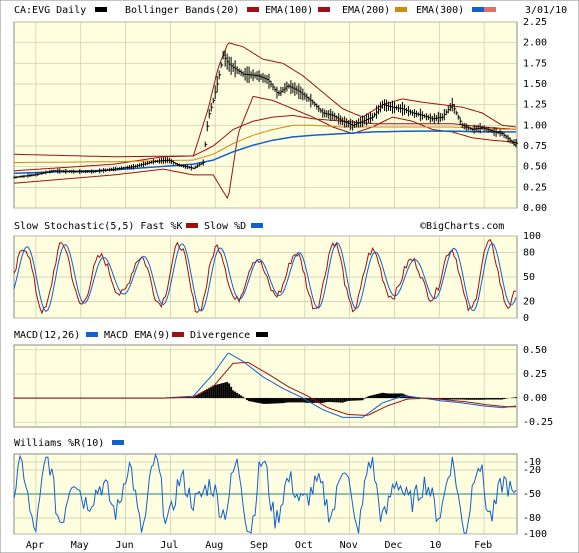  What do you see at coordinates (366, 10) in the screenshot?
I see `legend-ema200: EMA(200)` at bounding box center [366, 10].